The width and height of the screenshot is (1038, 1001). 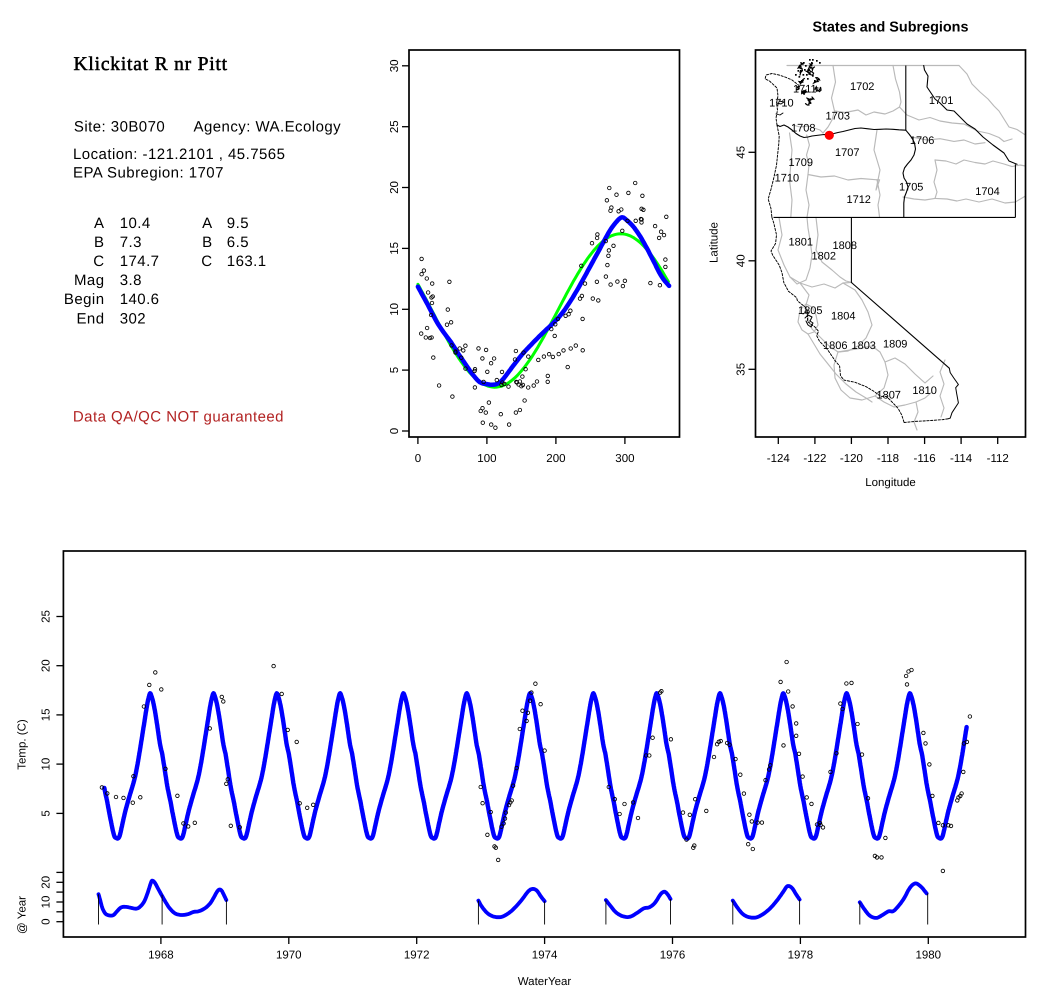 What do you see at coordinates (417, 956) in the screenshot?
I see `svg-text: 1972` at bounding box center [417, 956].